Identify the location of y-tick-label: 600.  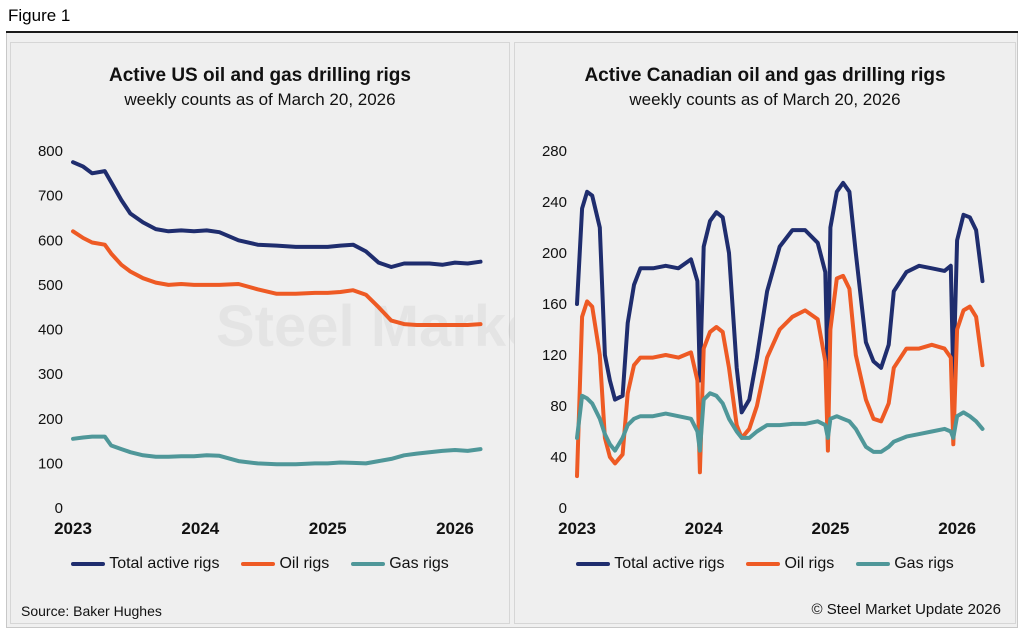
(50, 240).